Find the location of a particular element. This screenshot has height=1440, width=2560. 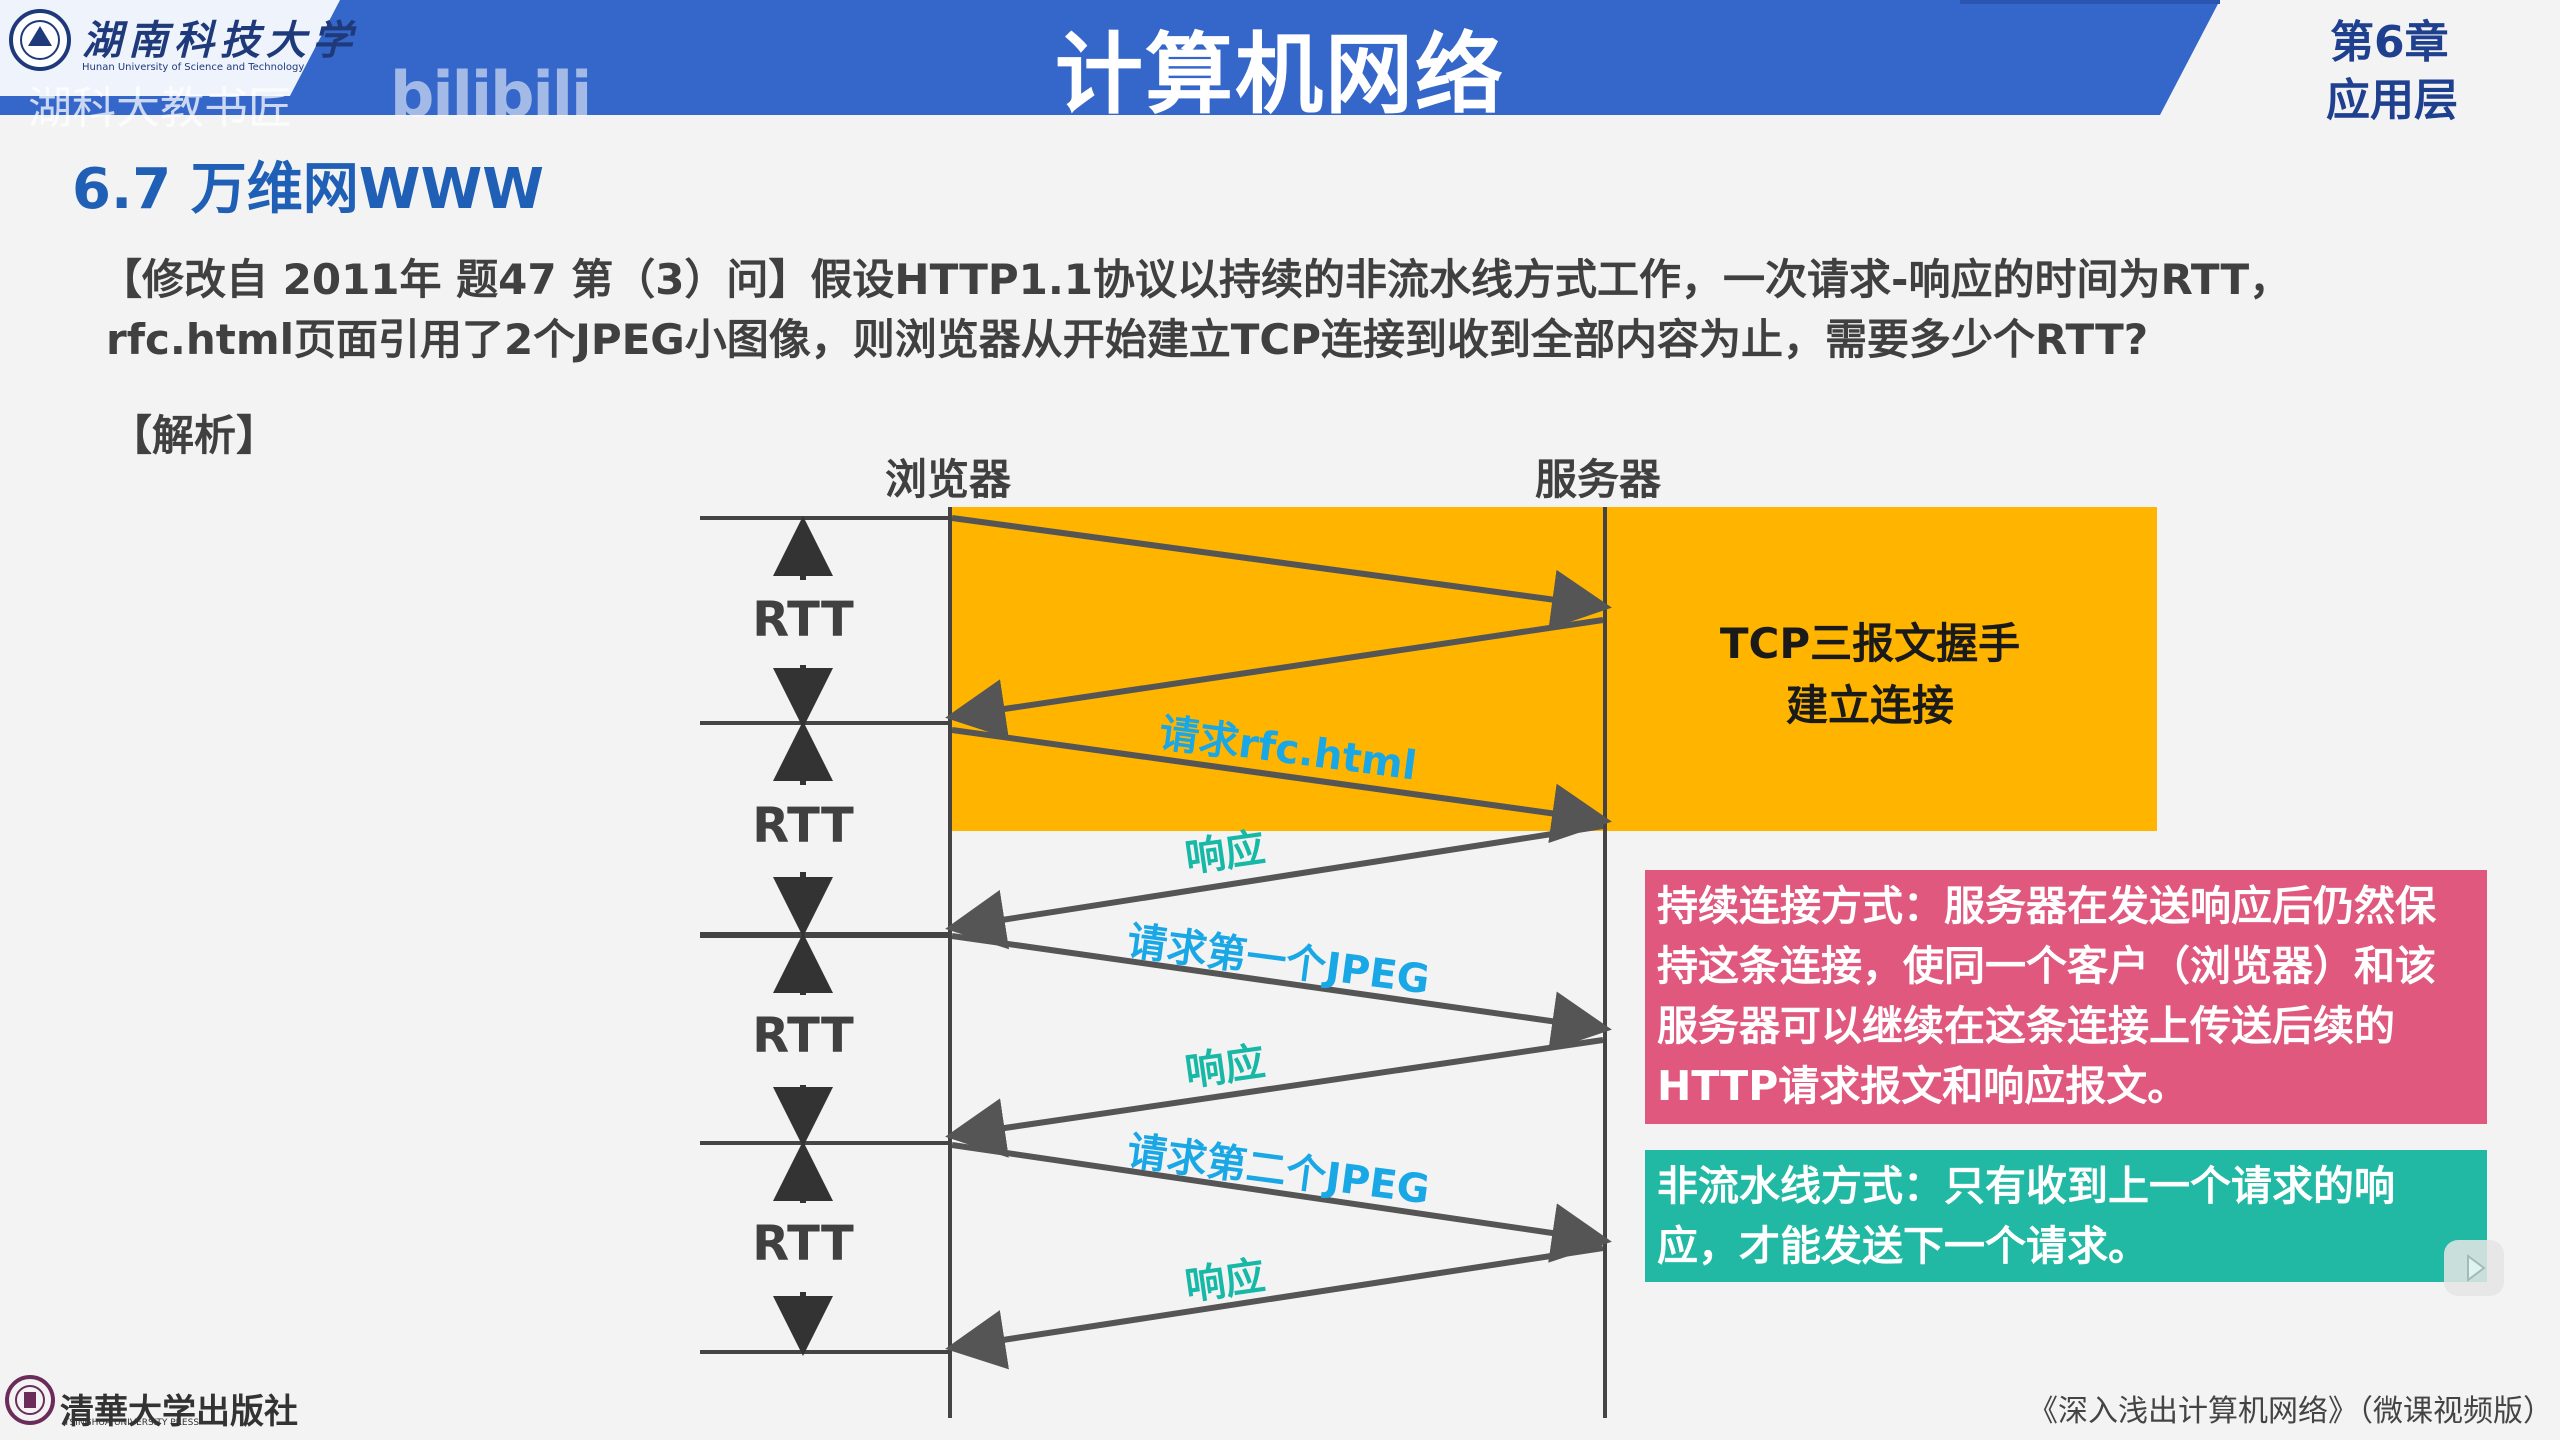

header-banner is located at coordinates (1110, 57).